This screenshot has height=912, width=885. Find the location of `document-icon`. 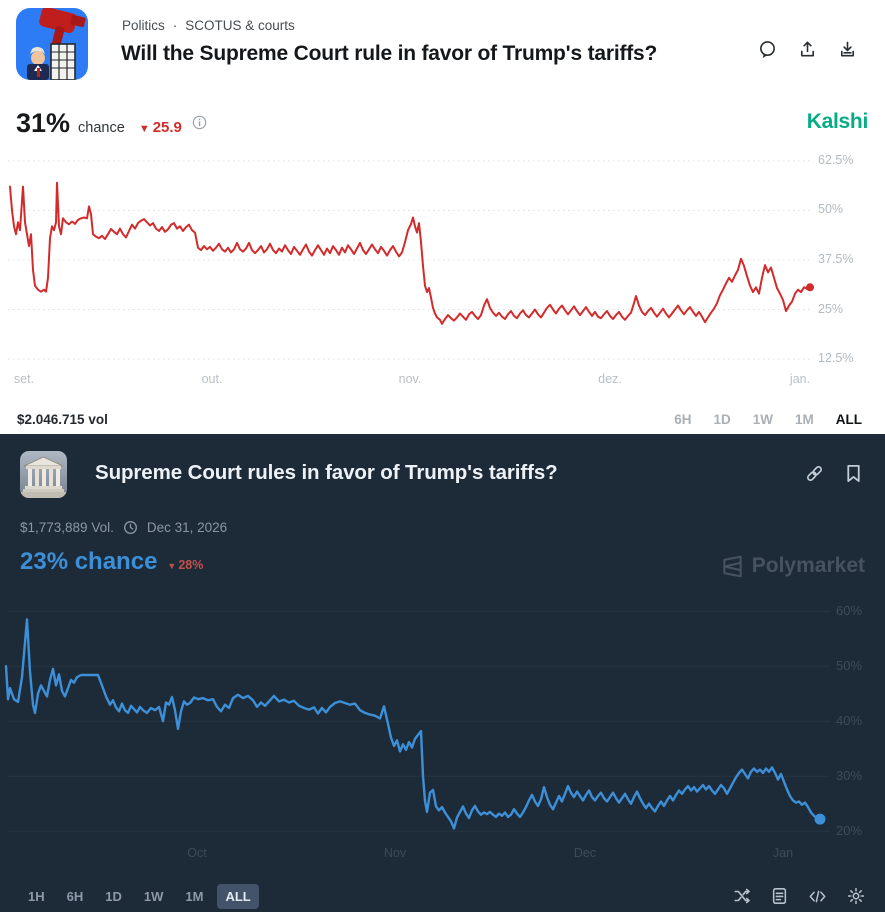

document-icon is located at coordinates (779, 896).